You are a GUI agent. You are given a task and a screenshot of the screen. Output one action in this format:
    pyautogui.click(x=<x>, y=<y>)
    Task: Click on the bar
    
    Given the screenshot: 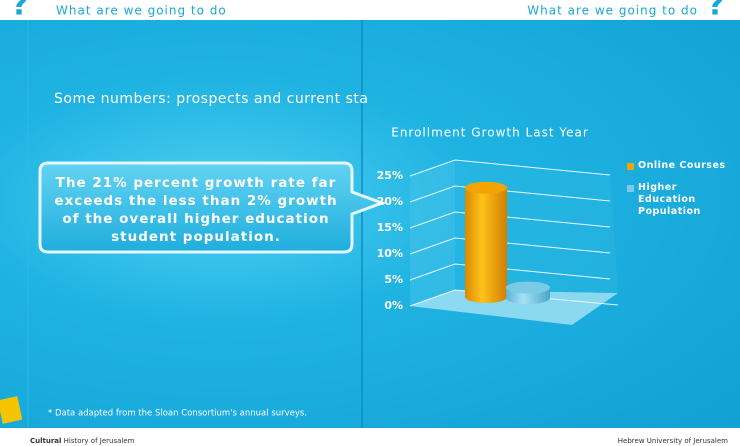 What is the action you would take?
    pyautogui.click(x=486, y=242)
    